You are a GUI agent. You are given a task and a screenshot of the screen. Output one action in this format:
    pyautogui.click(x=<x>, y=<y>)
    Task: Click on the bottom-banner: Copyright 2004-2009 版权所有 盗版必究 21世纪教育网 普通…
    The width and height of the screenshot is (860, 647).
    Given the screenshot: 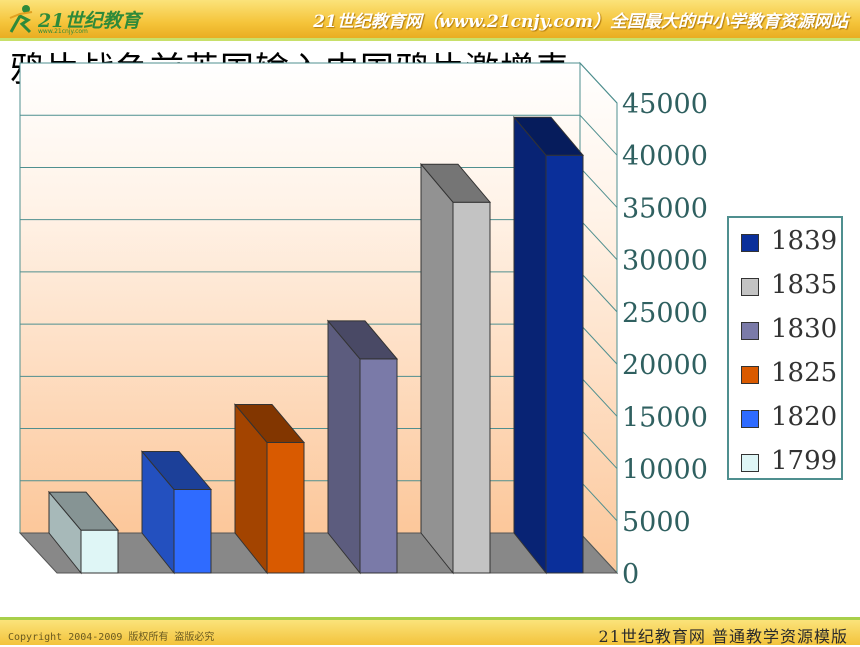 What is the action you would take?
    pyautogui.click(x=430, y=631)
    